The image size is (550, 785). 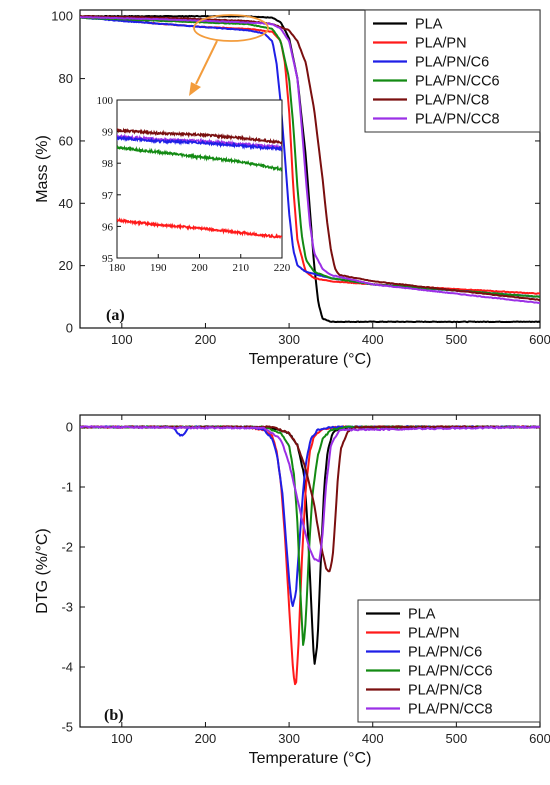 I want to click on panel-label: (a), so click(x=115, y=315).